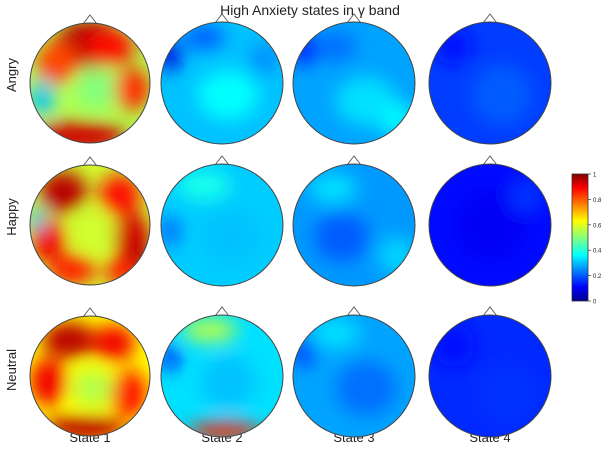  Describe the element at coordinates (310, 10) in the screenshot. I see `chart-title: High Anxiety states in γ band` at that location.